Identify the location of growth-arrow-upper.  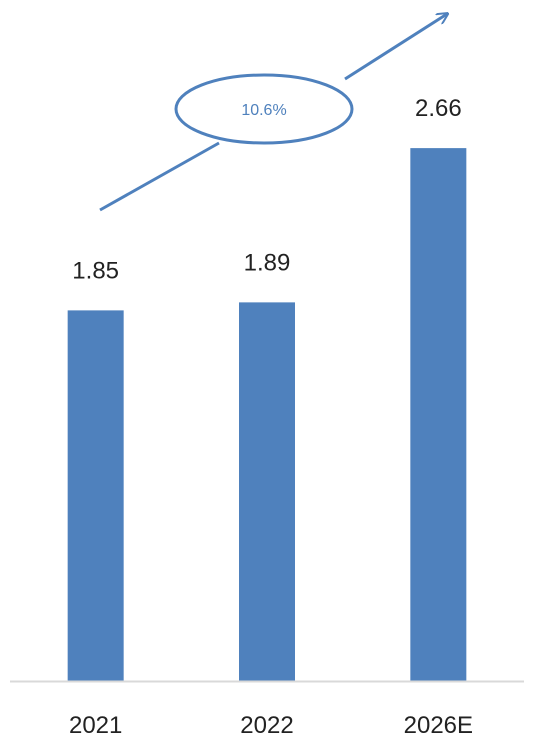
(395, 47).